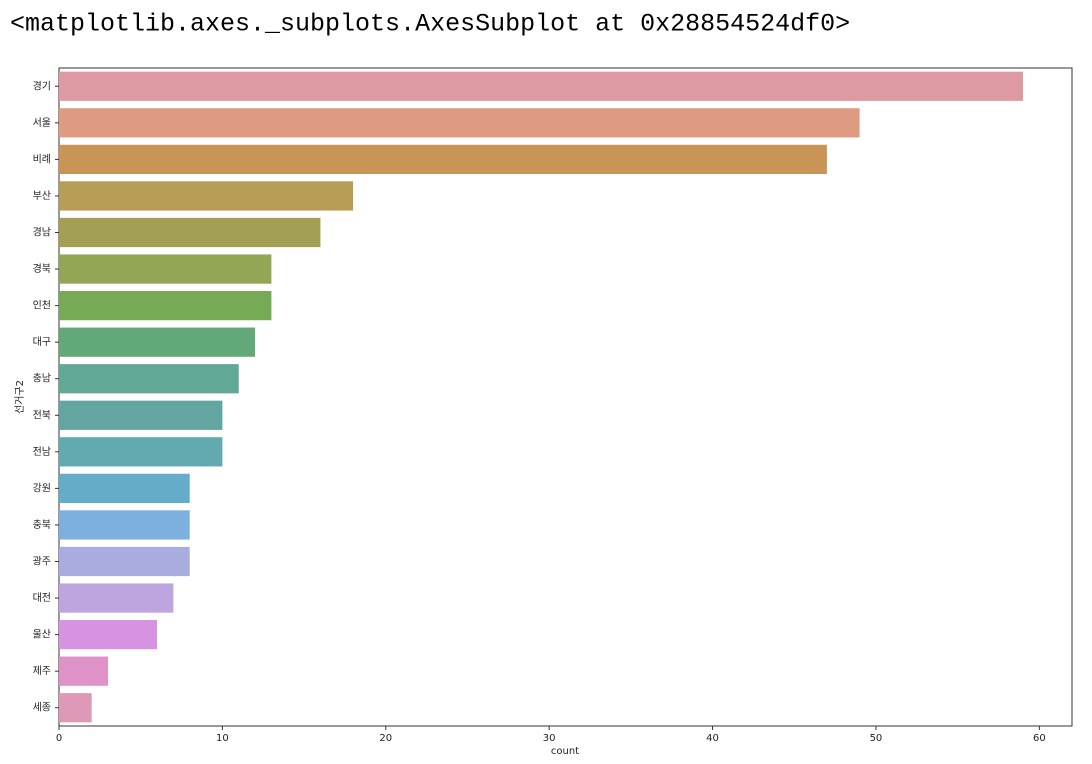 The height and width of the screenshot is (764, 1092). Describe the element at coordinates (42, 525) in the screenshot. I see `y-tick-label: 충북` at that location.